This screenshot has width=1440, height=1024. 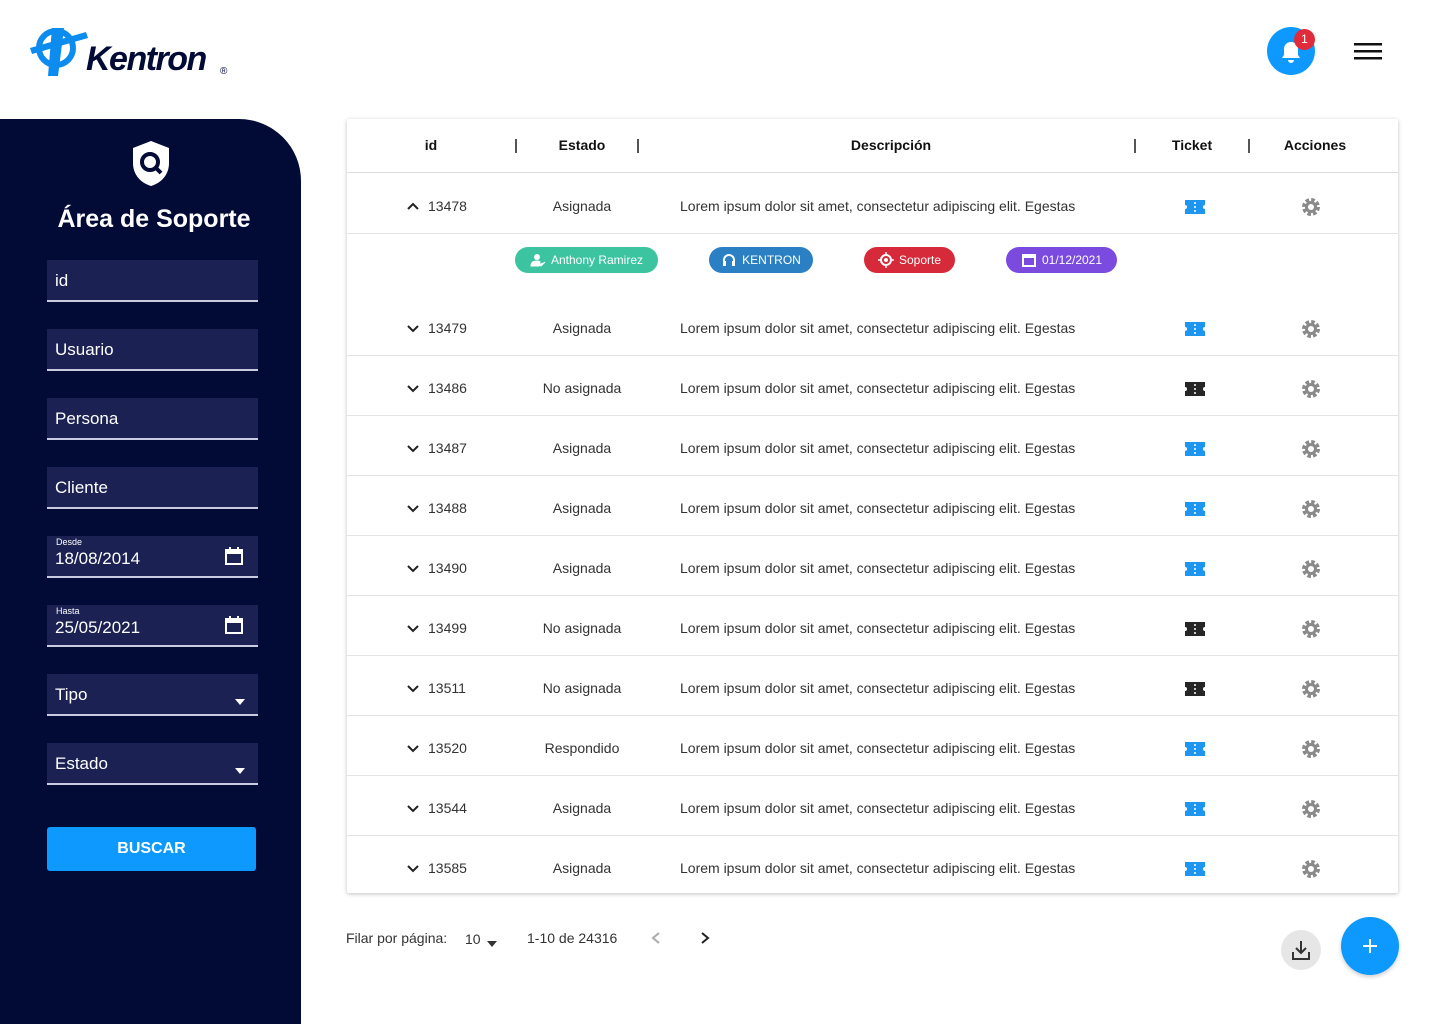 What do you see at coordinates (152, 764) in the screenshot?
I see `filter-select: Estado` at bounding box center [152, 764].